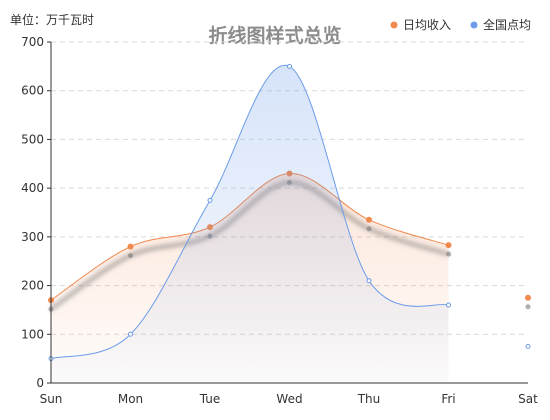  I want to click on legend-item-0: 日均收入, so click(421, 25).